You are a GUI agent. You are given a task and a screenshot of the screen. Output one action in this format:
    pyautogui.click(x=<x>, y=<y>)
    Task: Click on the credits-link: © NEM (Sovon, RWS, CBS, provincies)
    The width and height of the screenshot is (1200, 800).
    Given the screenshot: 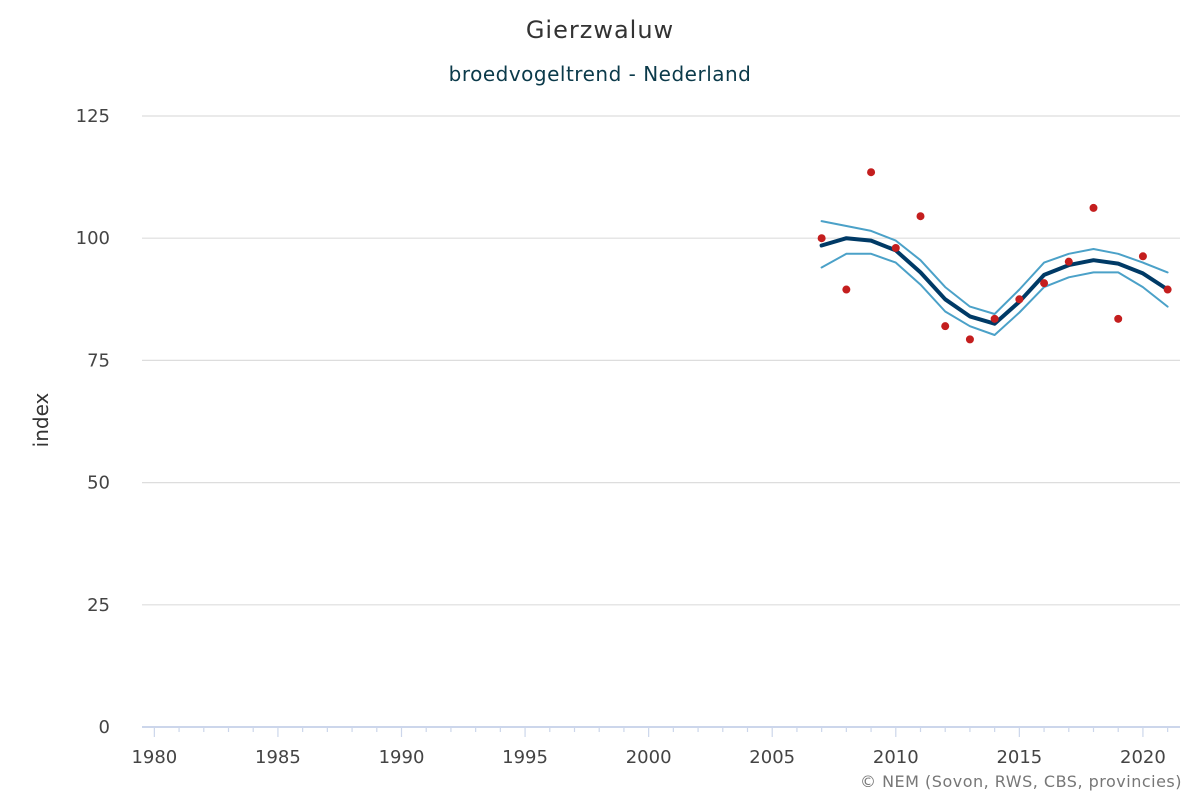 What is the action you would take?
    pyautogui.click(x=1020, y=781)
    